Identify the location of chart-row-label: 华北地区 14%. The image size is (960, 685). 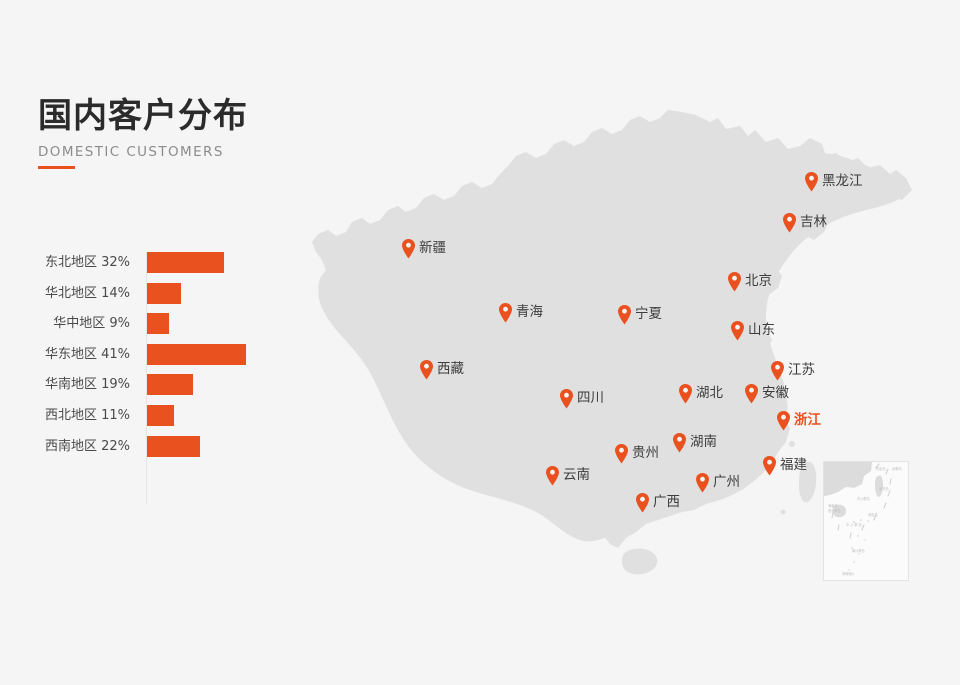
(87, 293).